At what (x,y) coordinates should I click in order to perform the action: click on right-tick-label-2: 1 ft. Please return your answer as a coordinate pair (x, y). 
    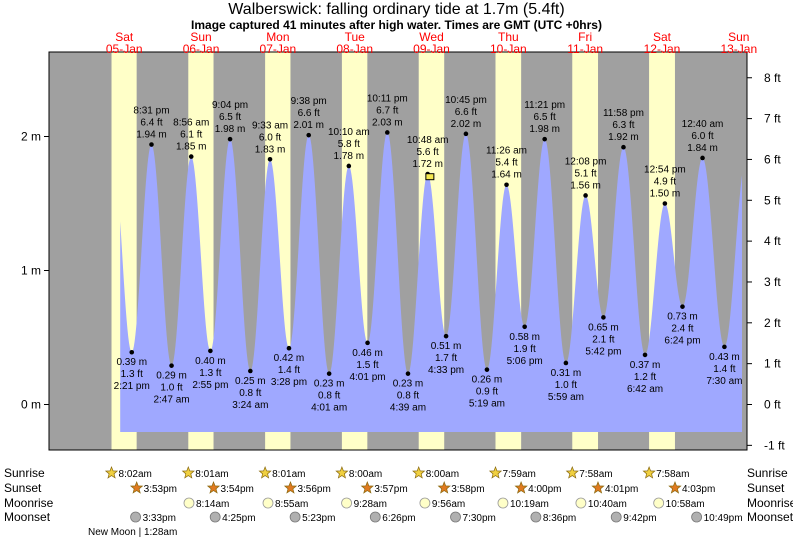
    Looking at the image, I should click on (772, 364).